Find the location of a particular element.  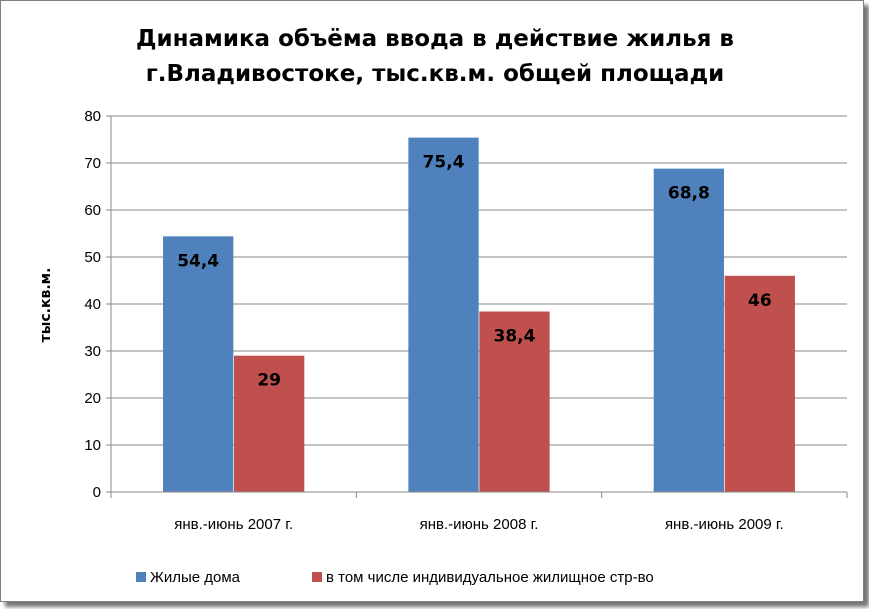

y-axis-label: тыс.кв.м. is located at coordinates (46, 305).